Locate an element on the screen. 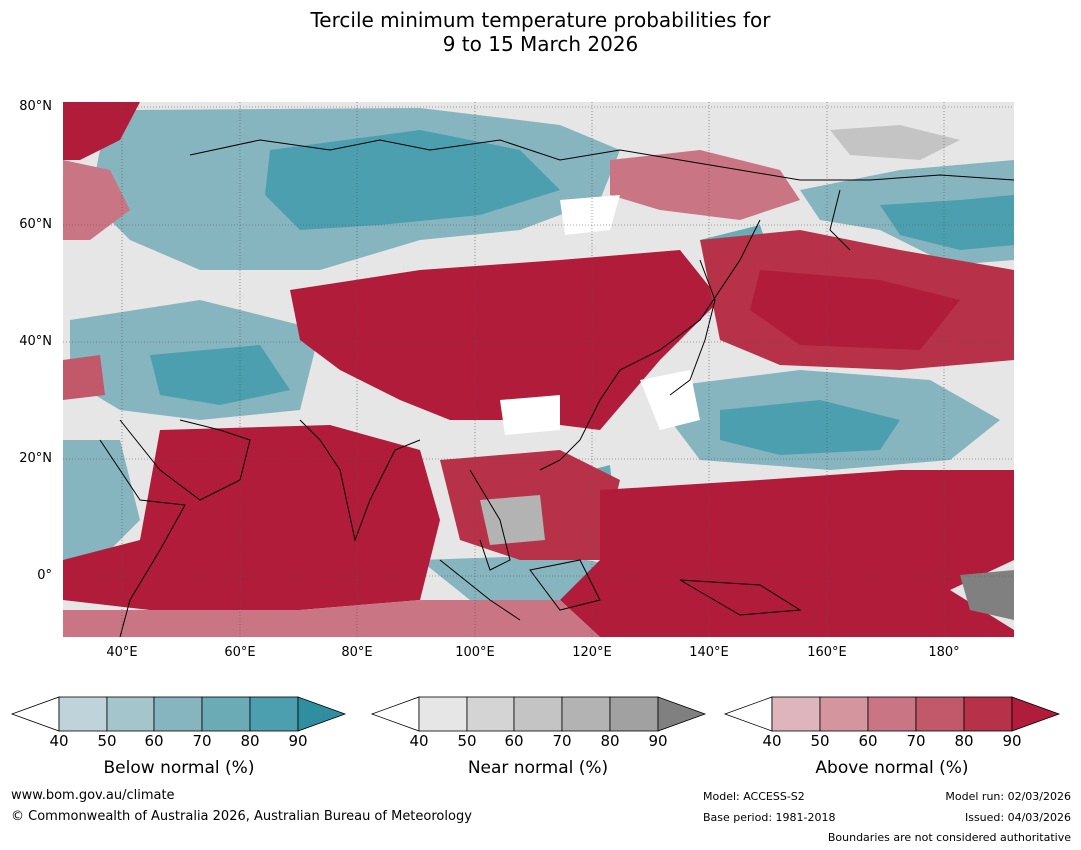  lon-label-100e: 100°E is located at coordinates (475, 652).